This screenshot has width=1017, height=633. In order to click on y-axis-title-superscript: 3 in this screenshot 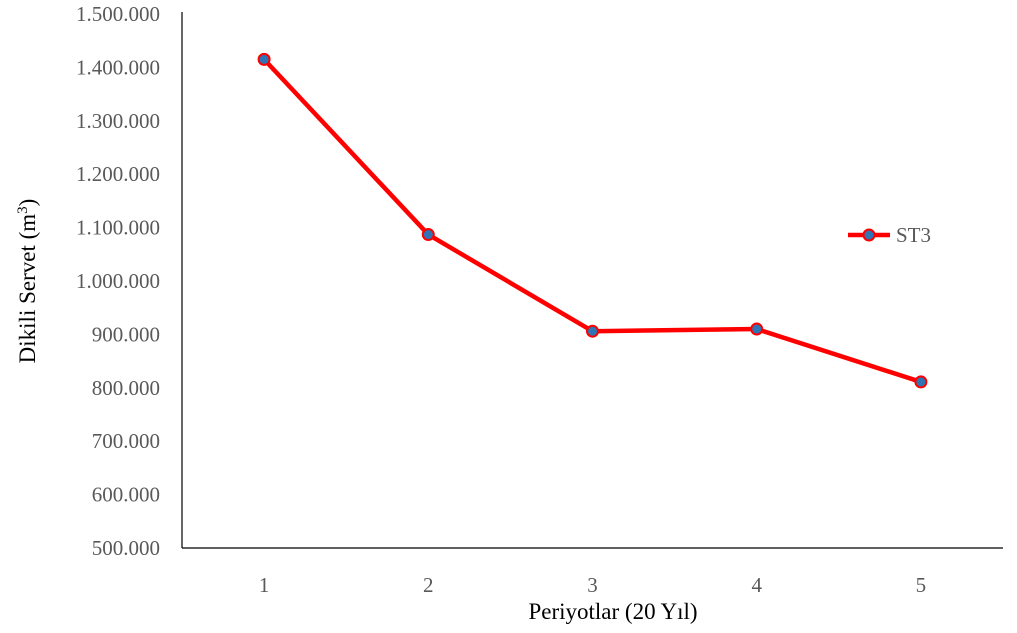, I will do `click(23, 210)`.